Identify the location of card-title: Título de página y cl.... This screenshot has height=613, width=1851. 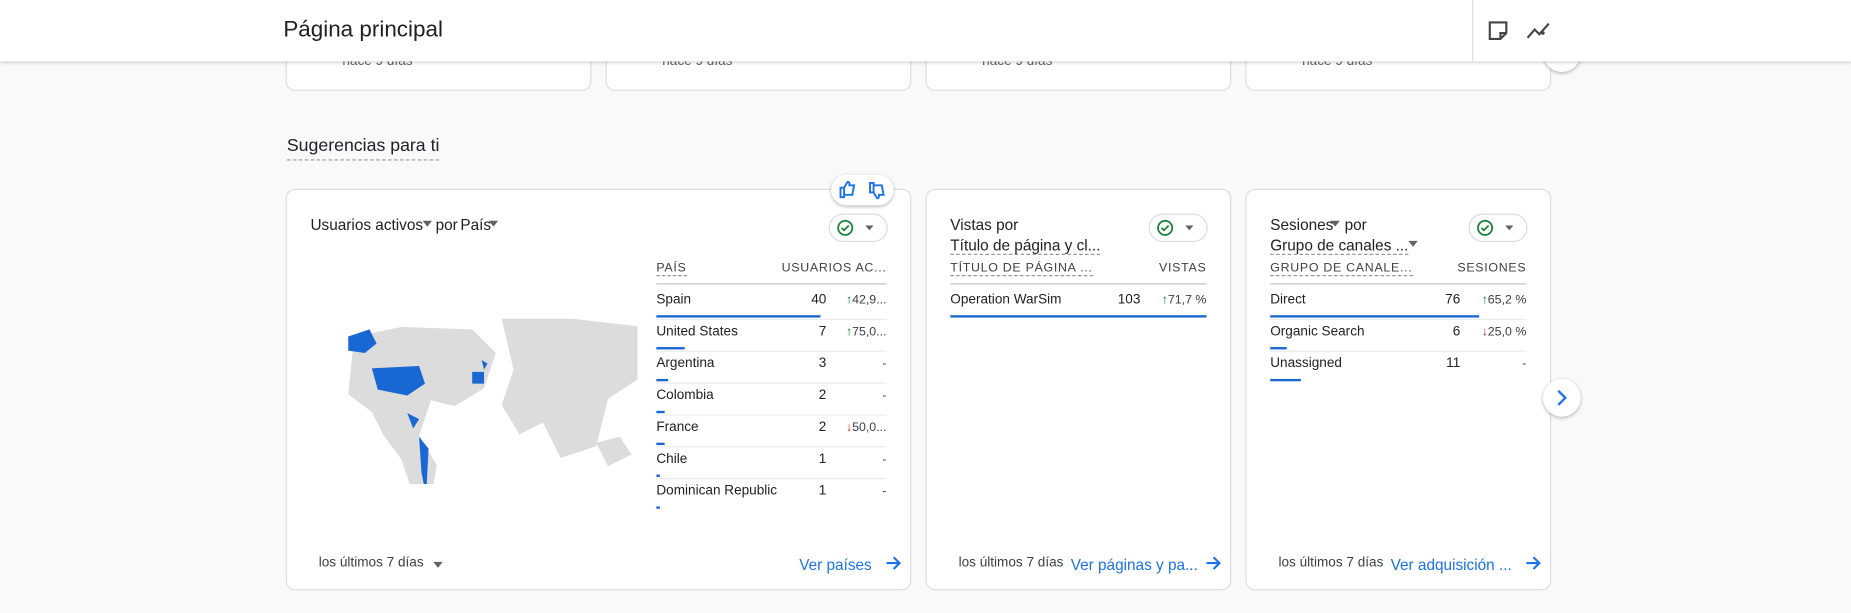
(1025, 245).